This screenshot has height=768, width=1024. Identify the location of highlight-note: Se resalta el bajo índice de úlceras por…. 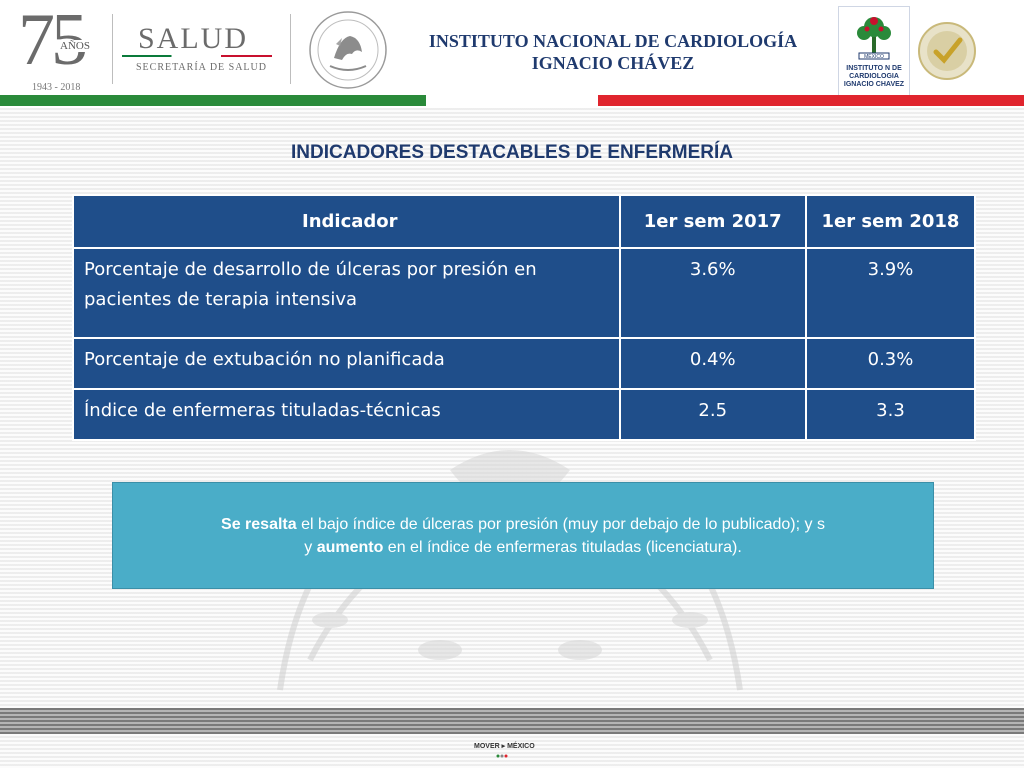
(523, 535).